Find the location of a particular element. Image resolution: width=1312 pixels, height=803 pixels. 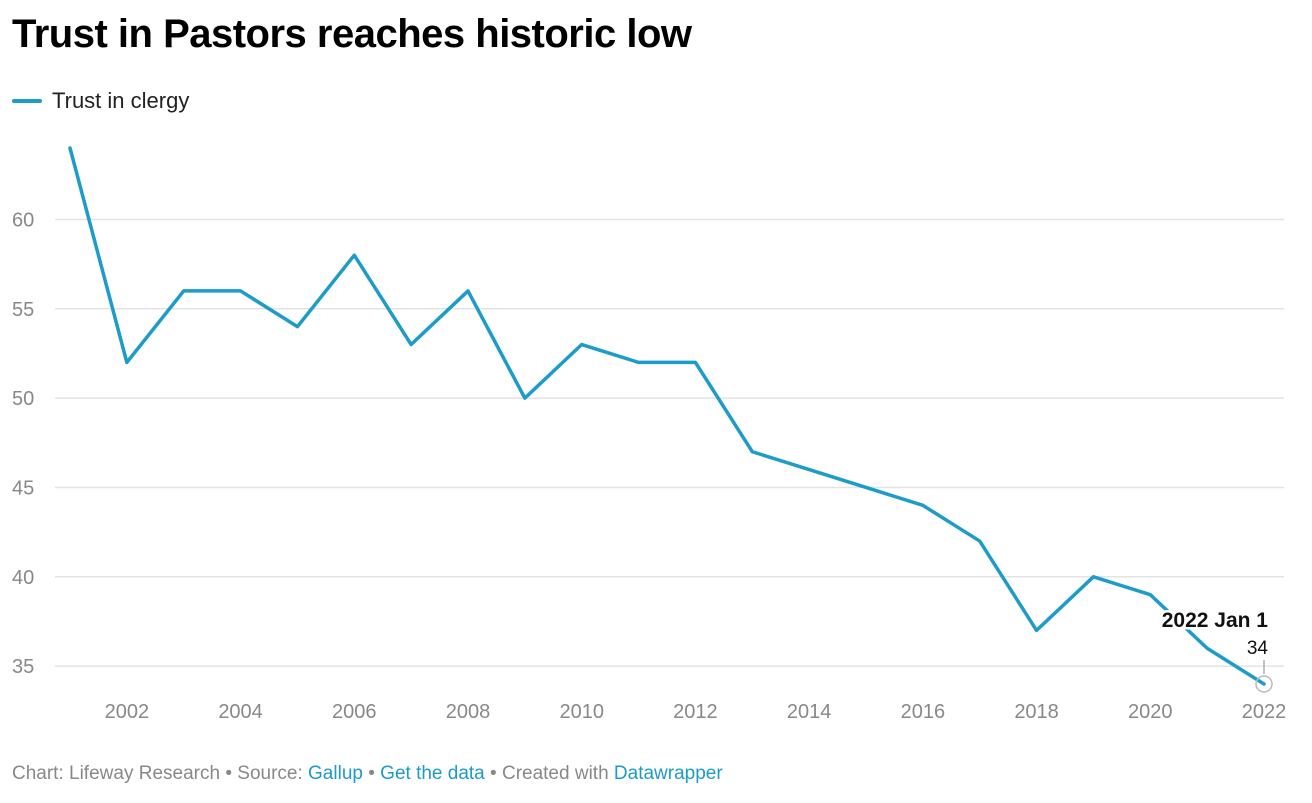

legend: Trust in clergy is located at coordinates (100, 101).